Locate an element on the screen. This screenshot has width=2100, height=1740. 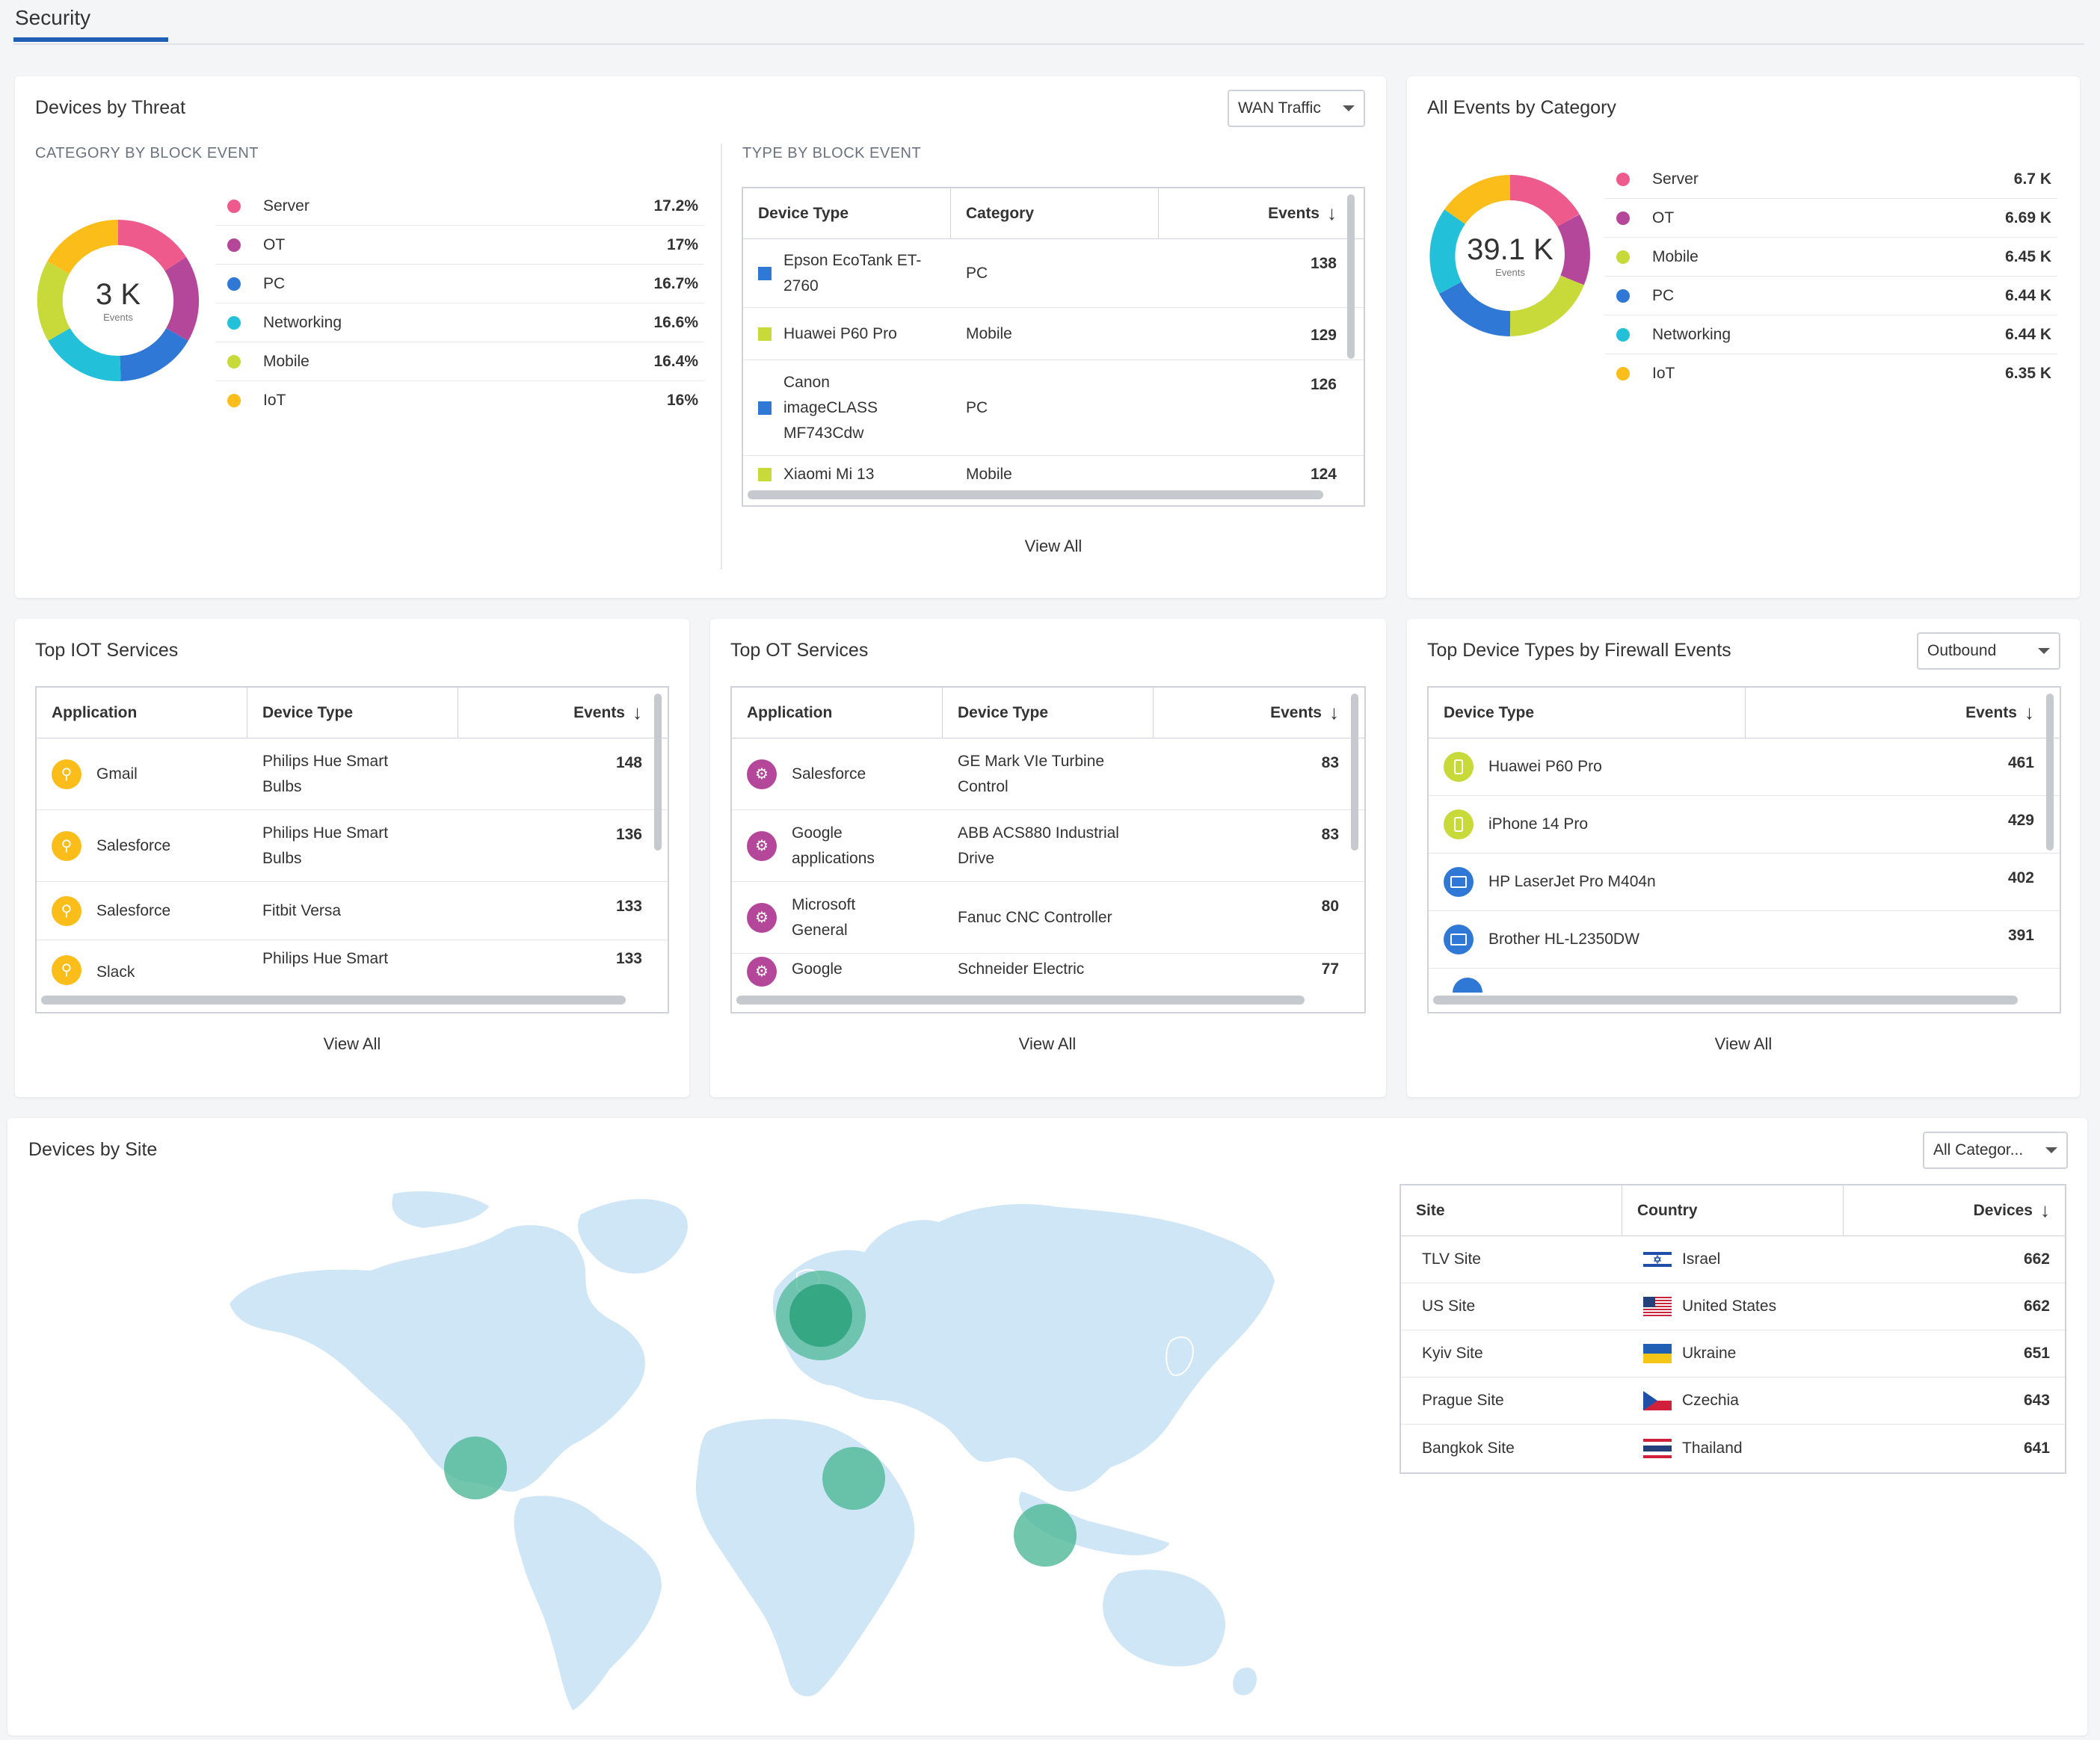
device-type-cell: 2760 is located at coordinates (801, 285).